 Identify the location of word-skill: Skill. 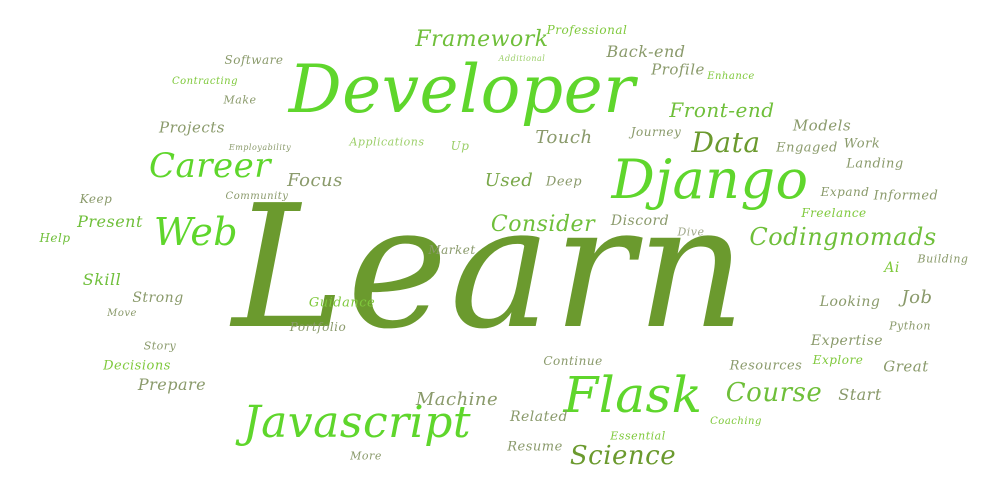
(102, 279).